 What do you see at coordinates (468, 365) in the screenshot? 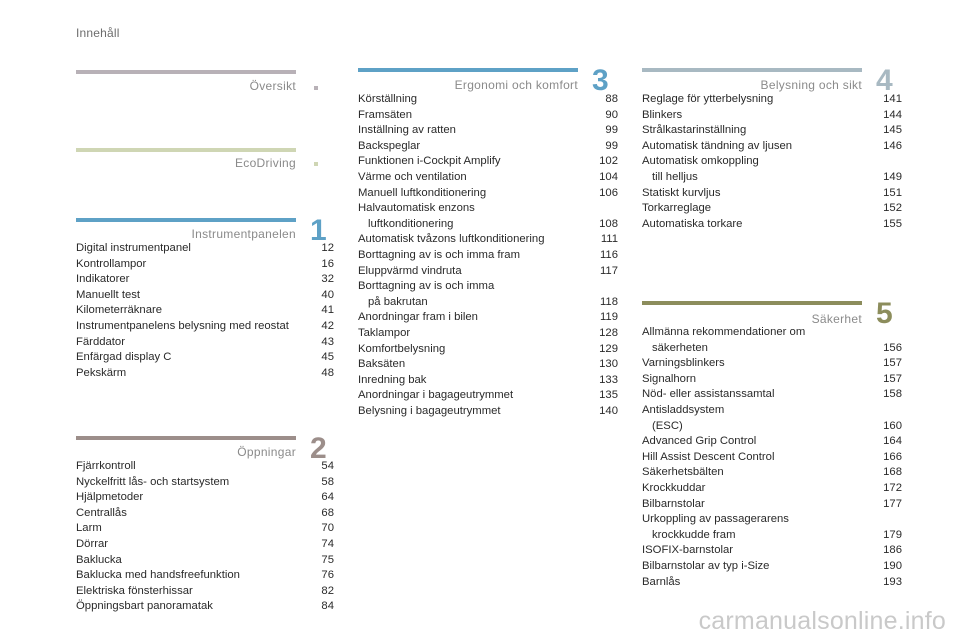
I see `toc-entry-label: Baksäten` at bounding box center [468, 365].